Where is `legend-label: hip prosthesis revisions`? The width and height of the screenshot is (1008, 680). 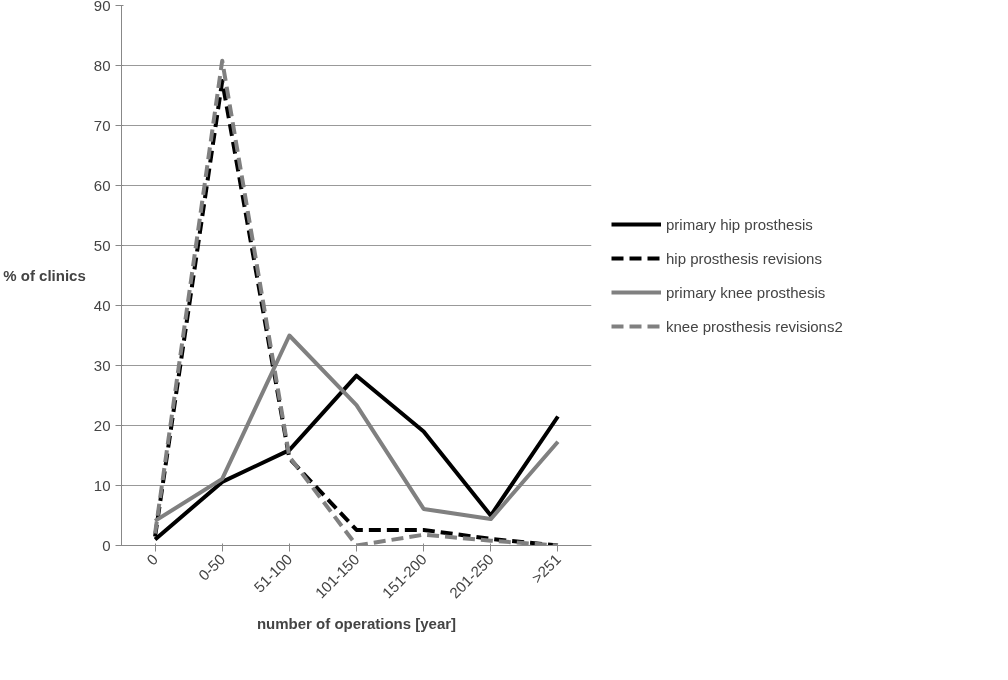
legend-label: hip prosthesis revisions is located at coordinates (744, 258).